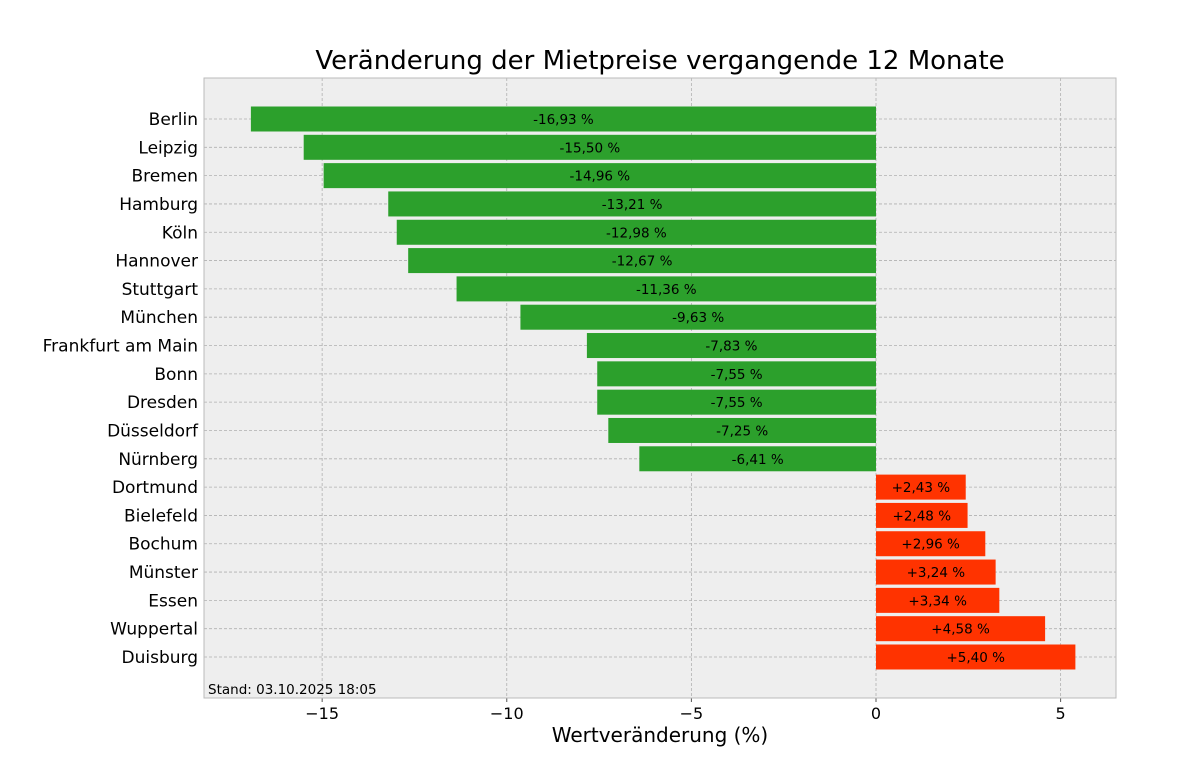  I want to click on x-axis-label: Wertveränderung (%), so click(660, 735).